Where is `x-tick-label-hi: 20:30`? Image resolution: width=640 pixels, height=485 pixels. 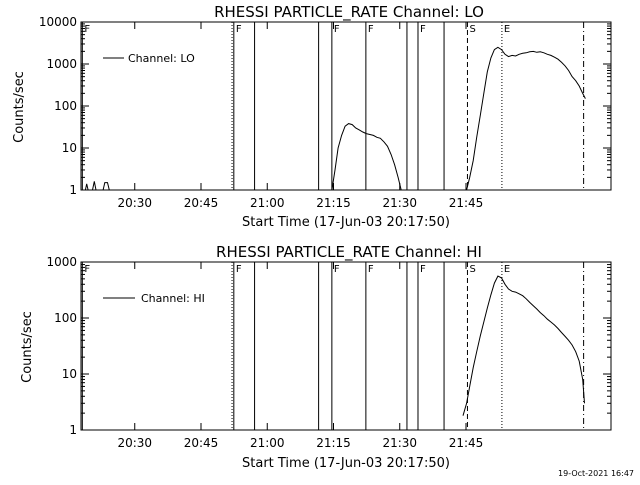
x-tick-label-hi: 20:30 is located at coordinates (134, 443).